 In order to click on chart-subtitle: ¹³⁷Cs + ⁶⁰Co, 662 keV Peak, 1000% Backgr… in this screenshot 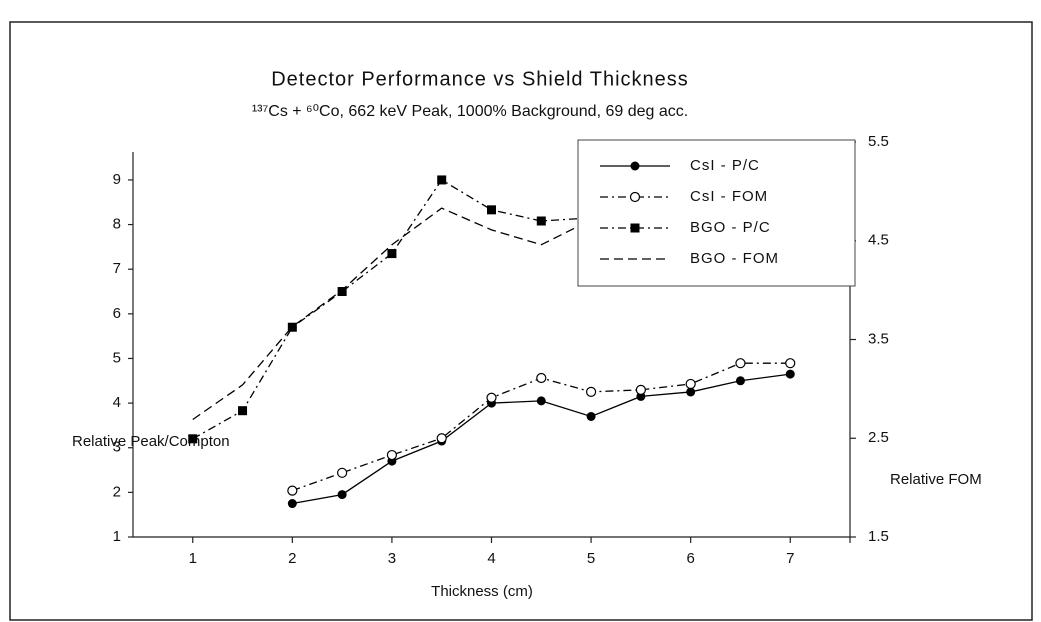, I will do `click(470, 111)`.